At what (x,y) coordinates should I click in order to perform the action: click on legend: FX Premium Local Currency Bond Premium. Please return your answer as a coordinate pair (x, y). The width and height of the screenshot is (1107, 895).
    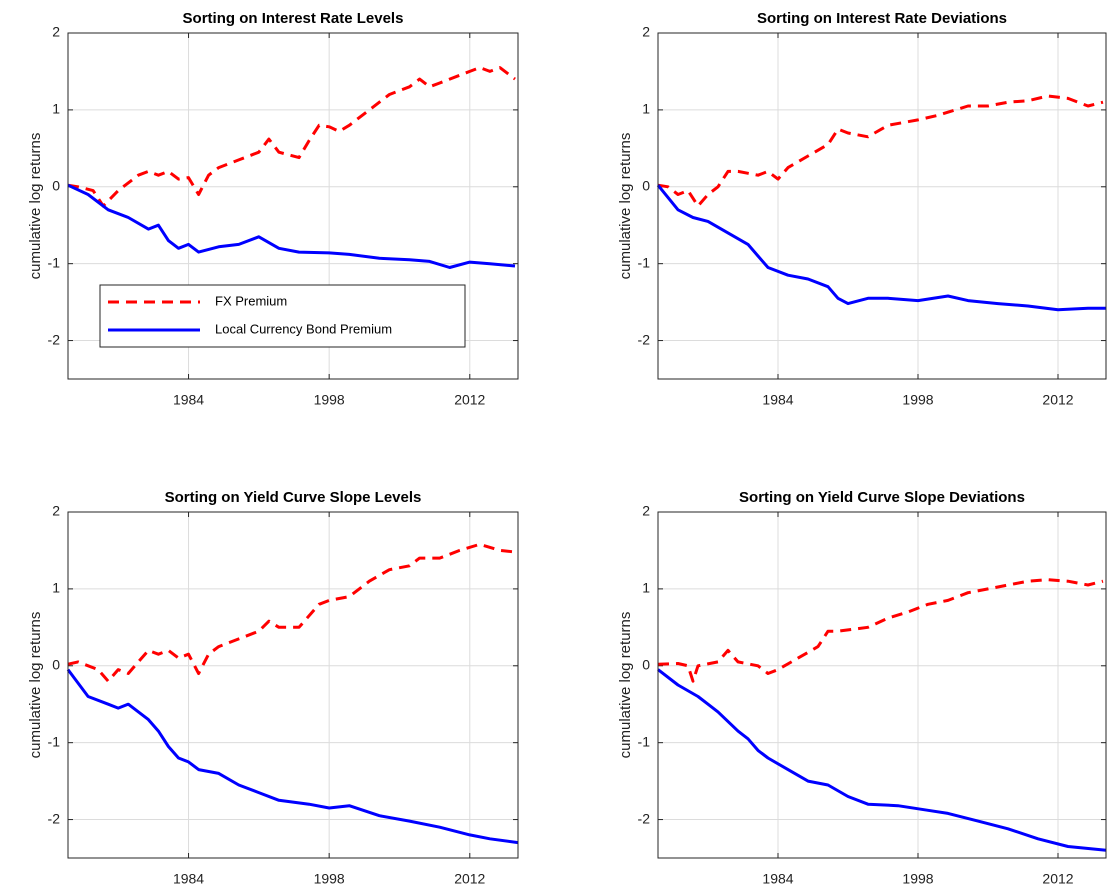
    Looking at the image, I should click on (282, 316).